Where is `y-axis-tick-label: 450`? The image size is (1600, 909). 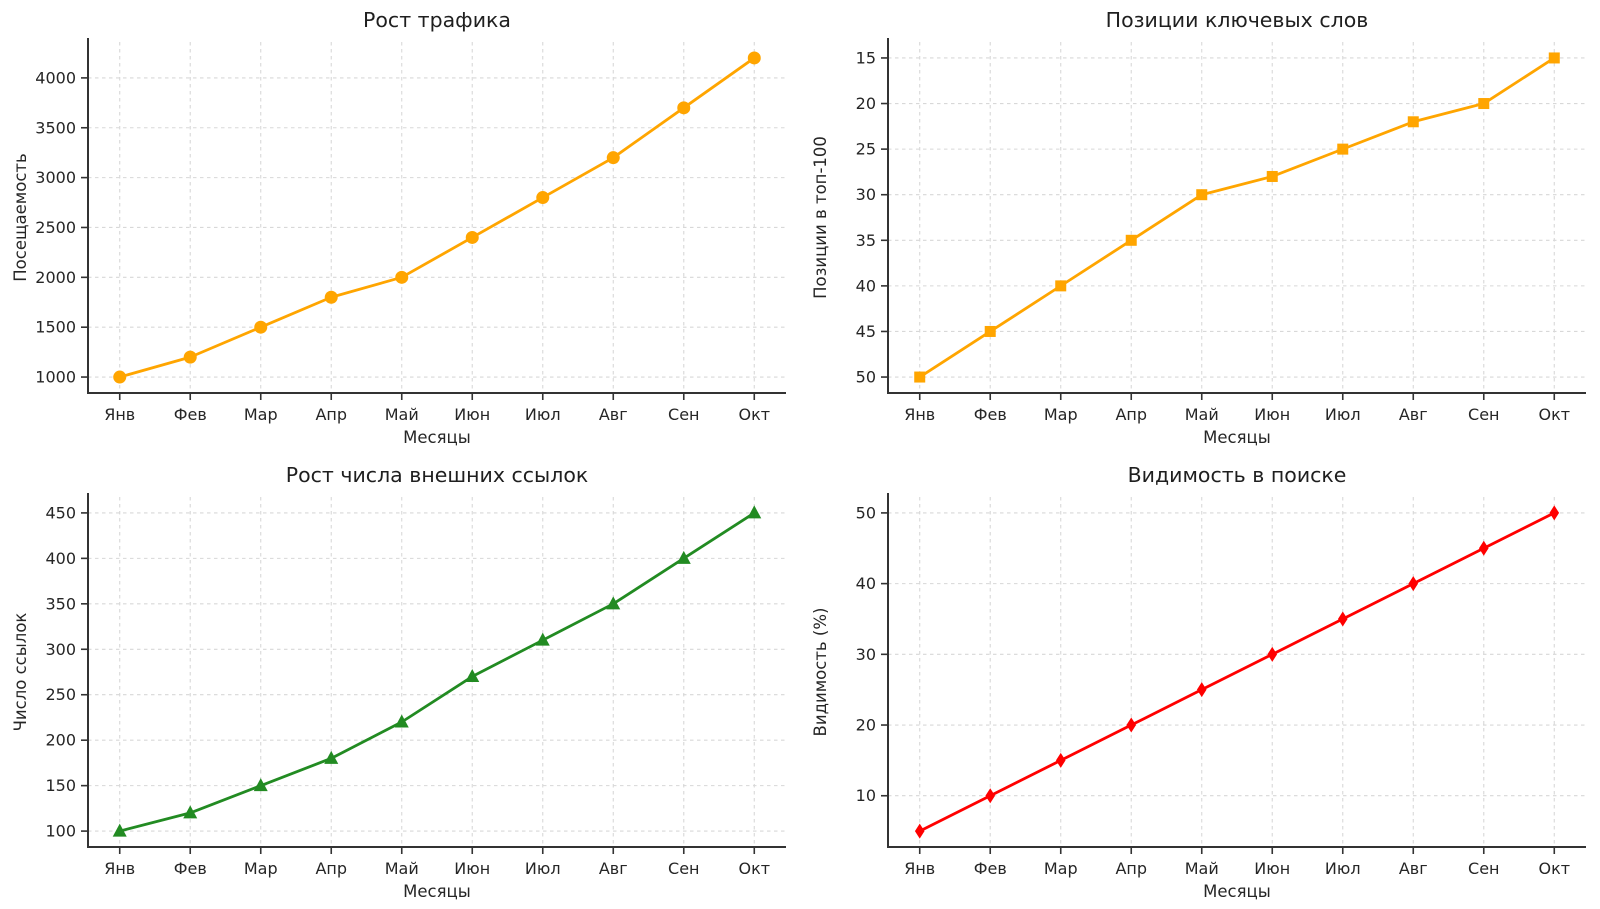
y-axis-tick-label: 450 is located at coordinates (60, 512).